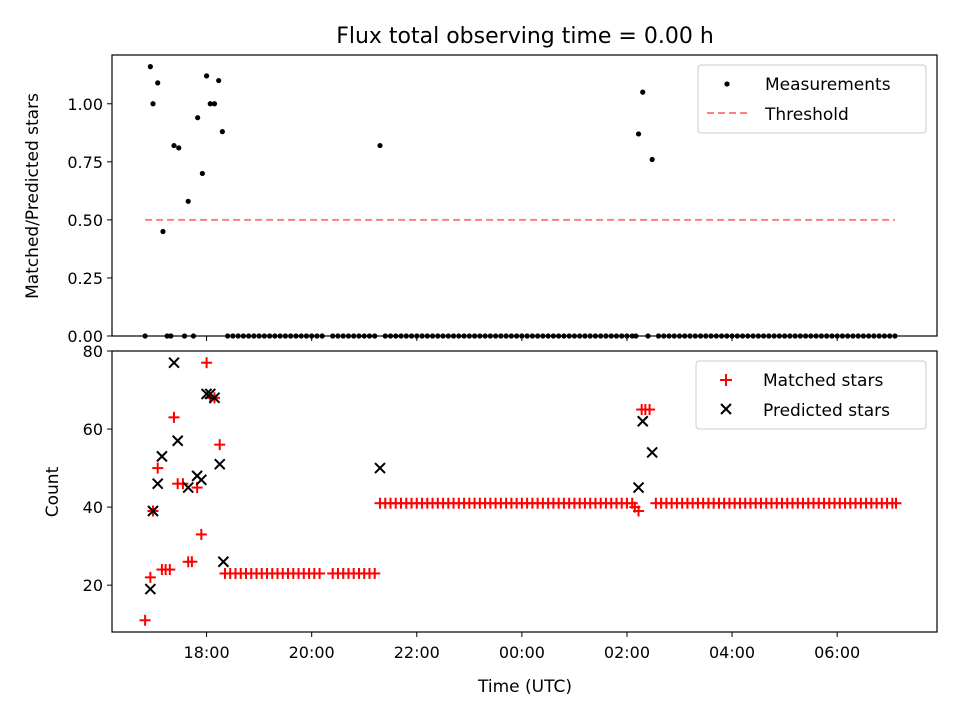 The image size is (960, 720). I want to click on bottom-legend-matched-label: Matched stars, so click(823, 381).